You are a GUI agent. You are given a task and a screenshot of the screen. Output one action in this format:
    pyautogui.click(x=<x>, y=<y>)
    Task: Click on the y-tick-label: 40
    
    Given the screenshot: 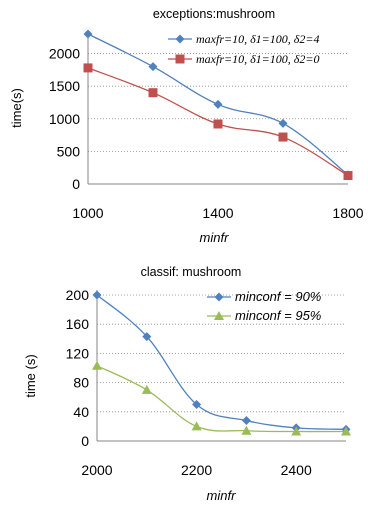 What is the action you would take?
    pyautogui.click(x=81, y=412)
    